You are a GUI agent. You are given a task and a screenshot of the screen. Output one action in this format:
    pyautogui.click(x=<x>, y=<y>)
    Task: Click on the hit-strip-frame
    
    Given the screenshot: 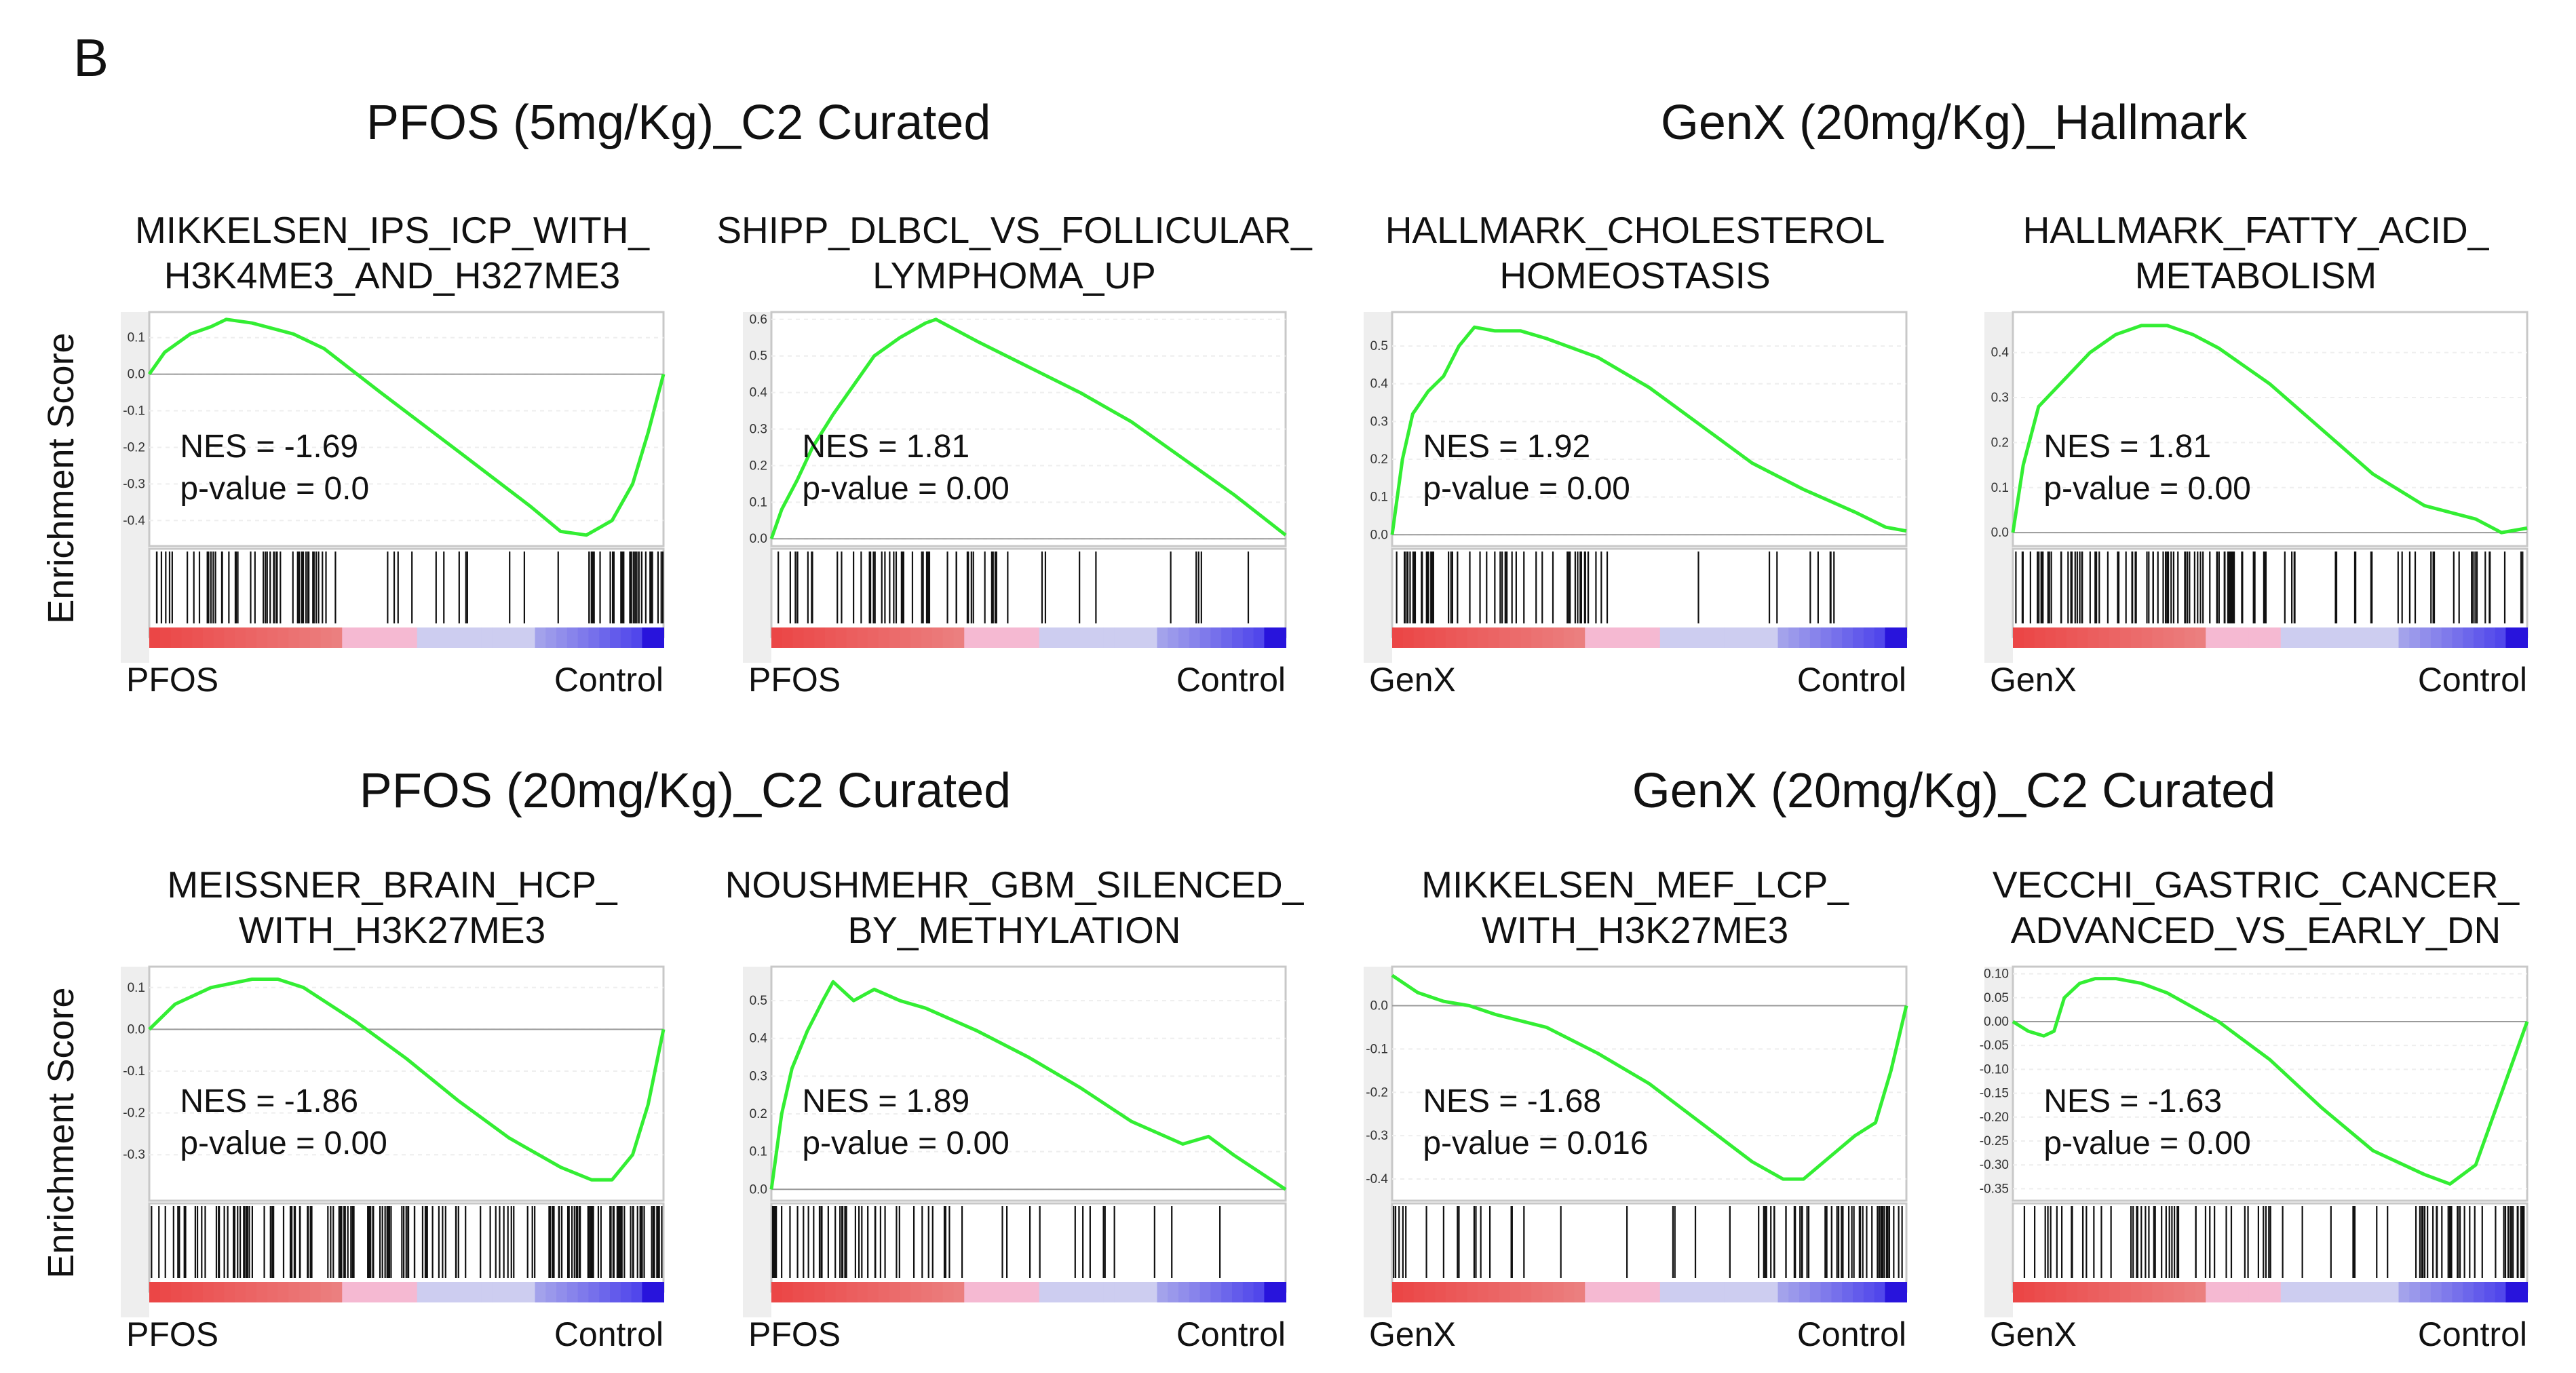 What is the action you would take?
    pyautogui.click(x=1649, y=1247)
    